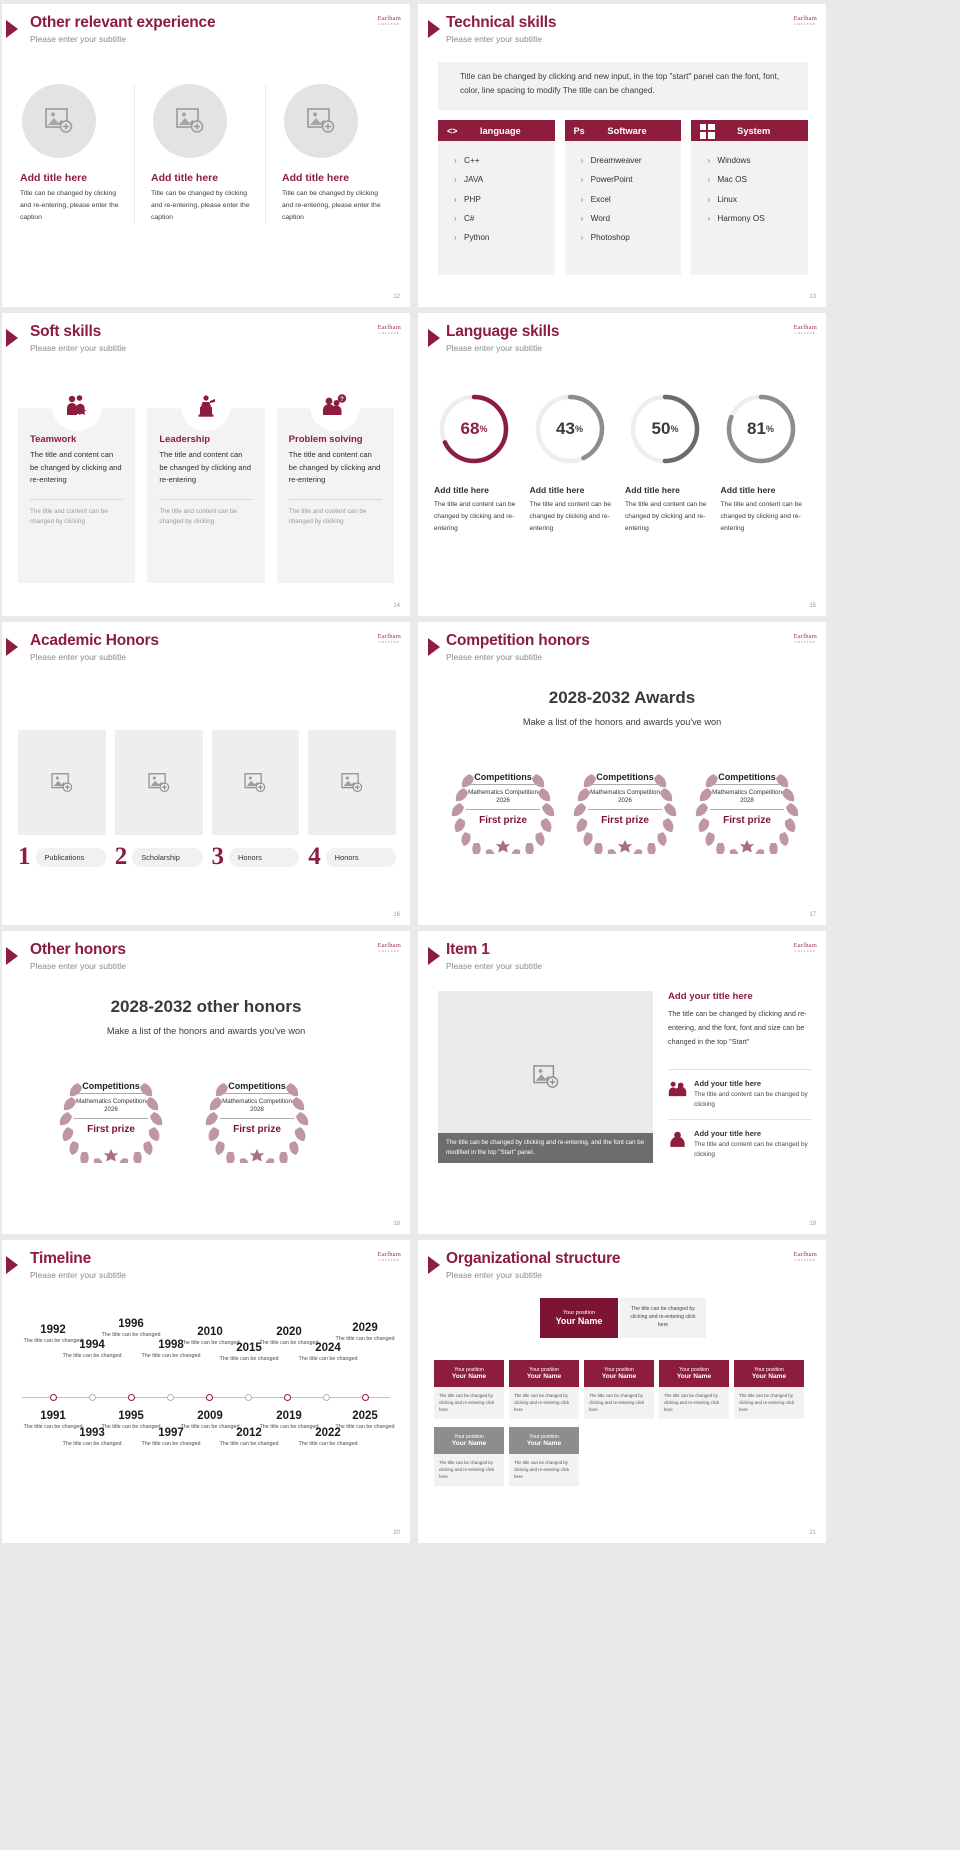 The width and height of the screenshot is (960, 1850). What do you see at coordinates (504, 200) in the screenshot?
I see `list-item: PHP` at bounding box center [504, 200].